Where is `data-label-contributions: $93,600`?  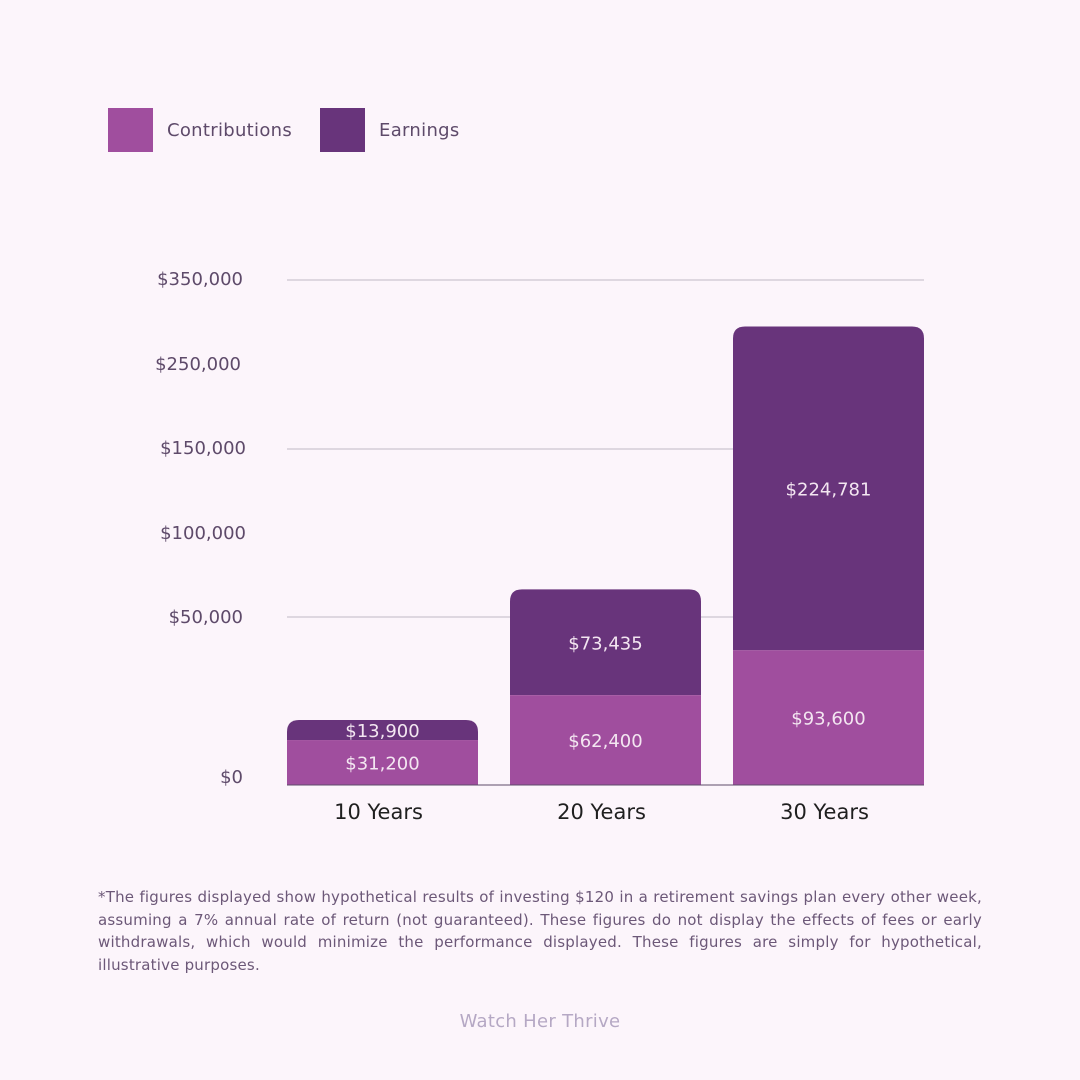 data-label-contributions: $93,600 is located at coordinates (828, 719).